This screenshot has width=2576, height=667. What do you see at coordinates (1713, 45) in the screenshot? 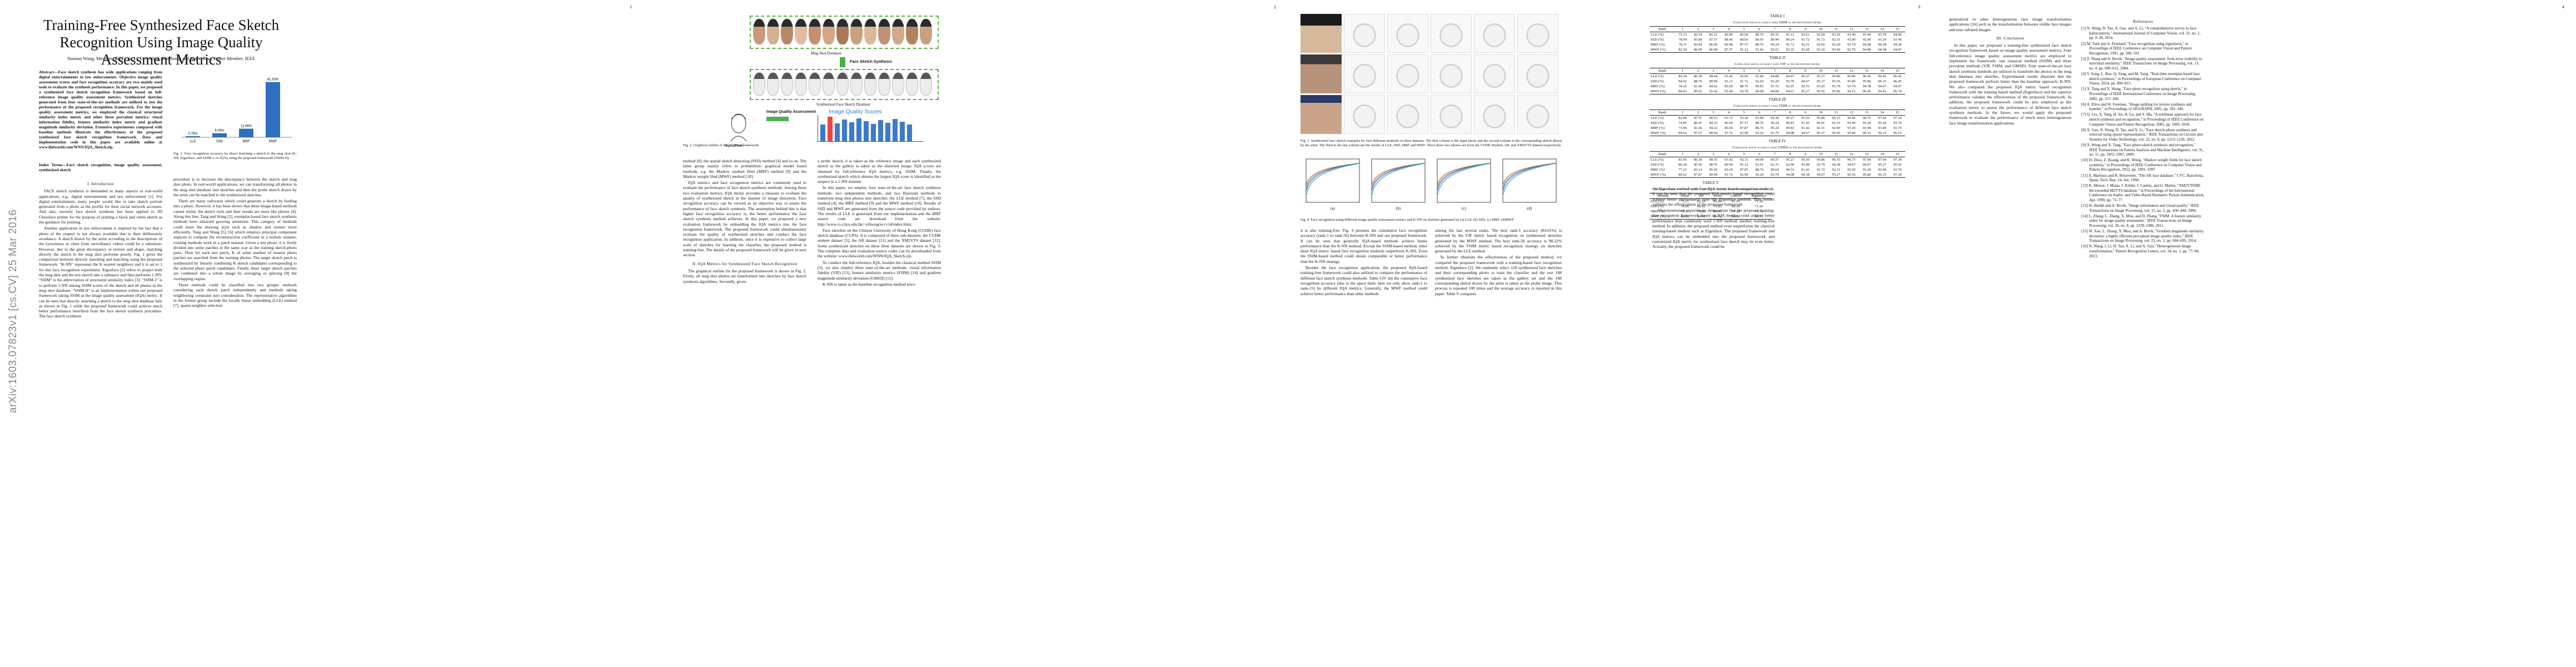
I see `table-cell: 86.09` at bounding box center [1713, 45].